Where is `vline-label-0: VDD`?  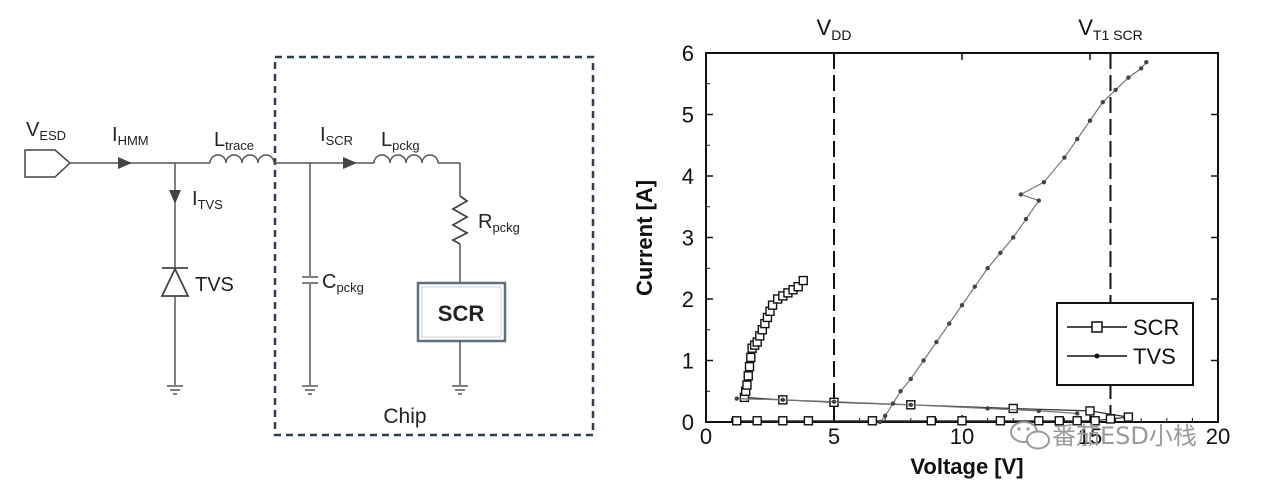 vline-label-0: VDD is located at coordinates (834, 29).